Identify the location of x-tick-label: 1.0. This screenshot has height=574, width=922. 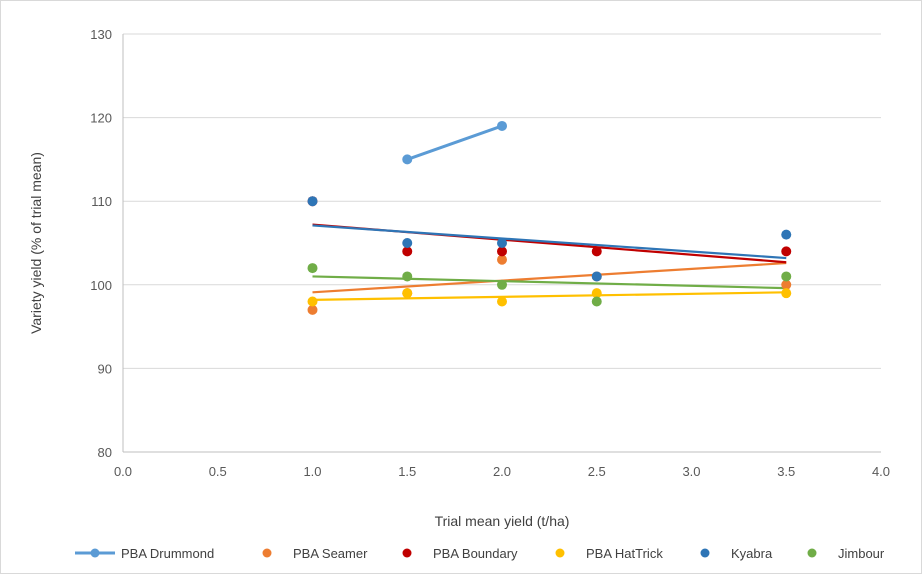
(312, 471).